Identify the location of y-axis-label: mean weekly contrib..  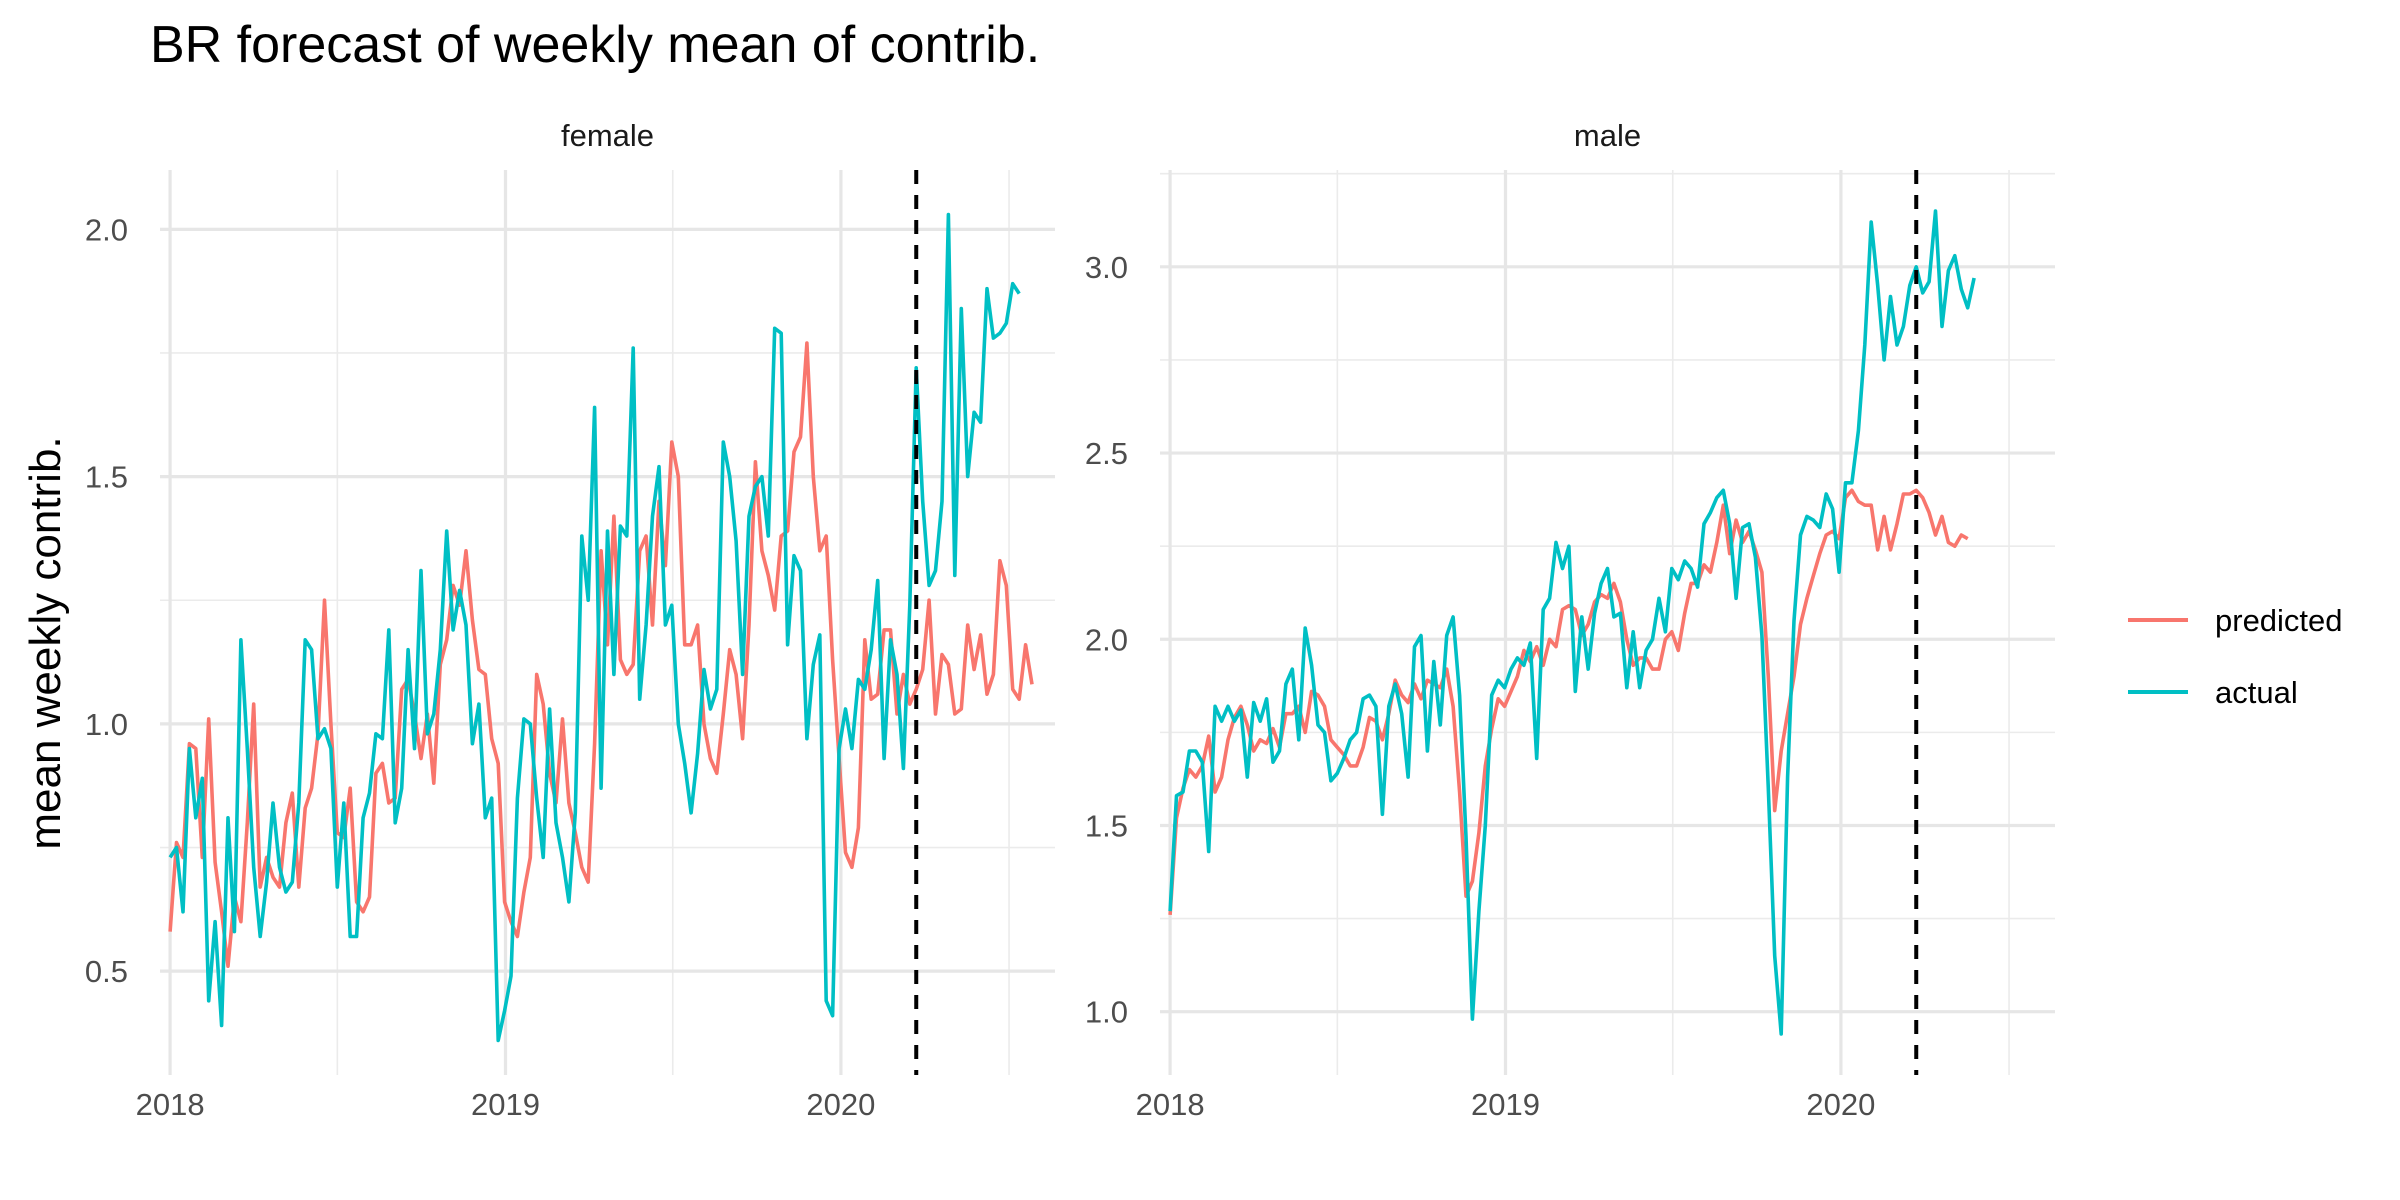
(45, 642).